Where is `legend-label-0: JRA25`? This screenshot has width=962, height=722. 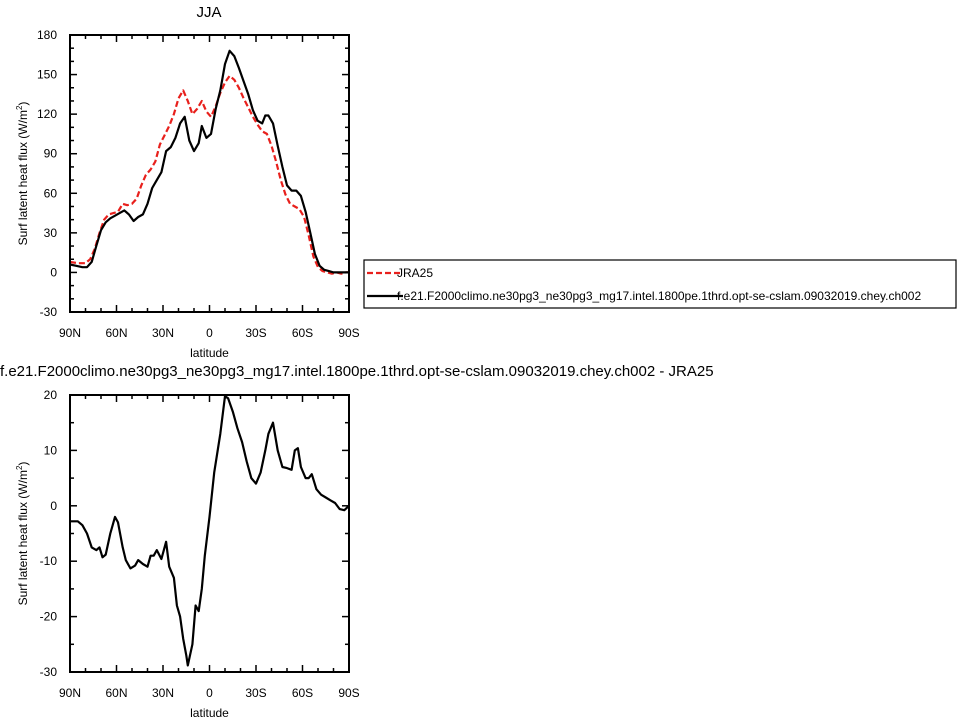
legend-label-0: JRA25 is located at coordinates (415, 273).